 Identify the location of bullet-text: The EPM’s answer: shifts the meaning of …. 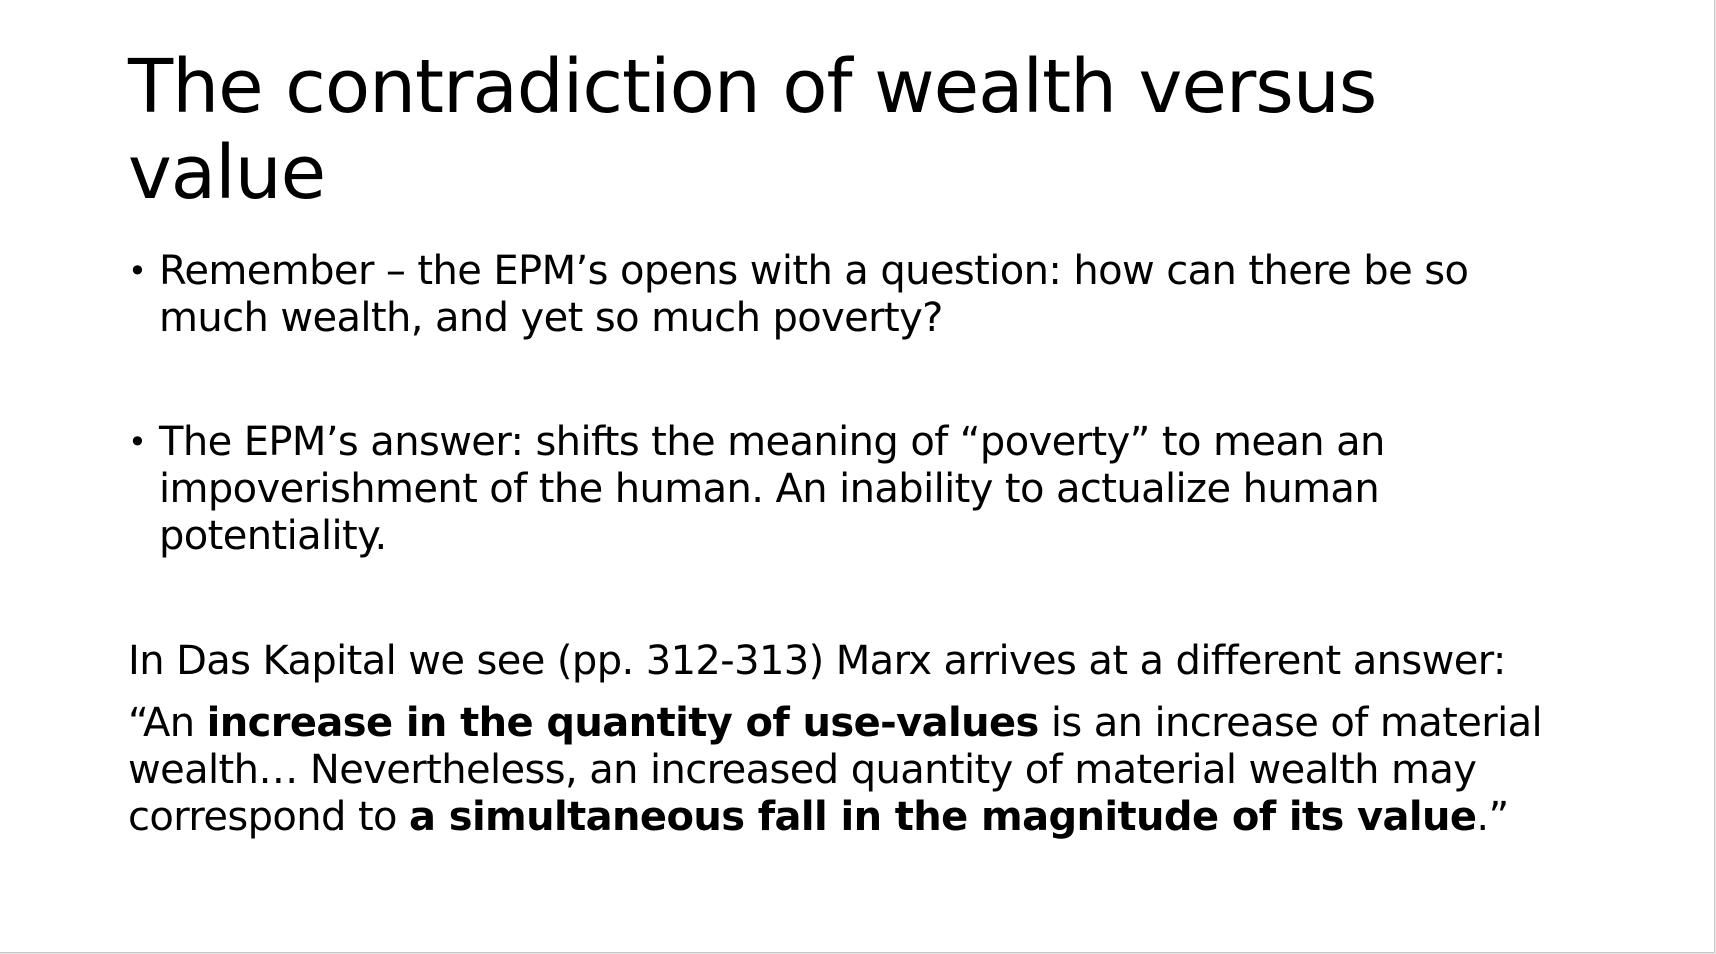
(772, 489).